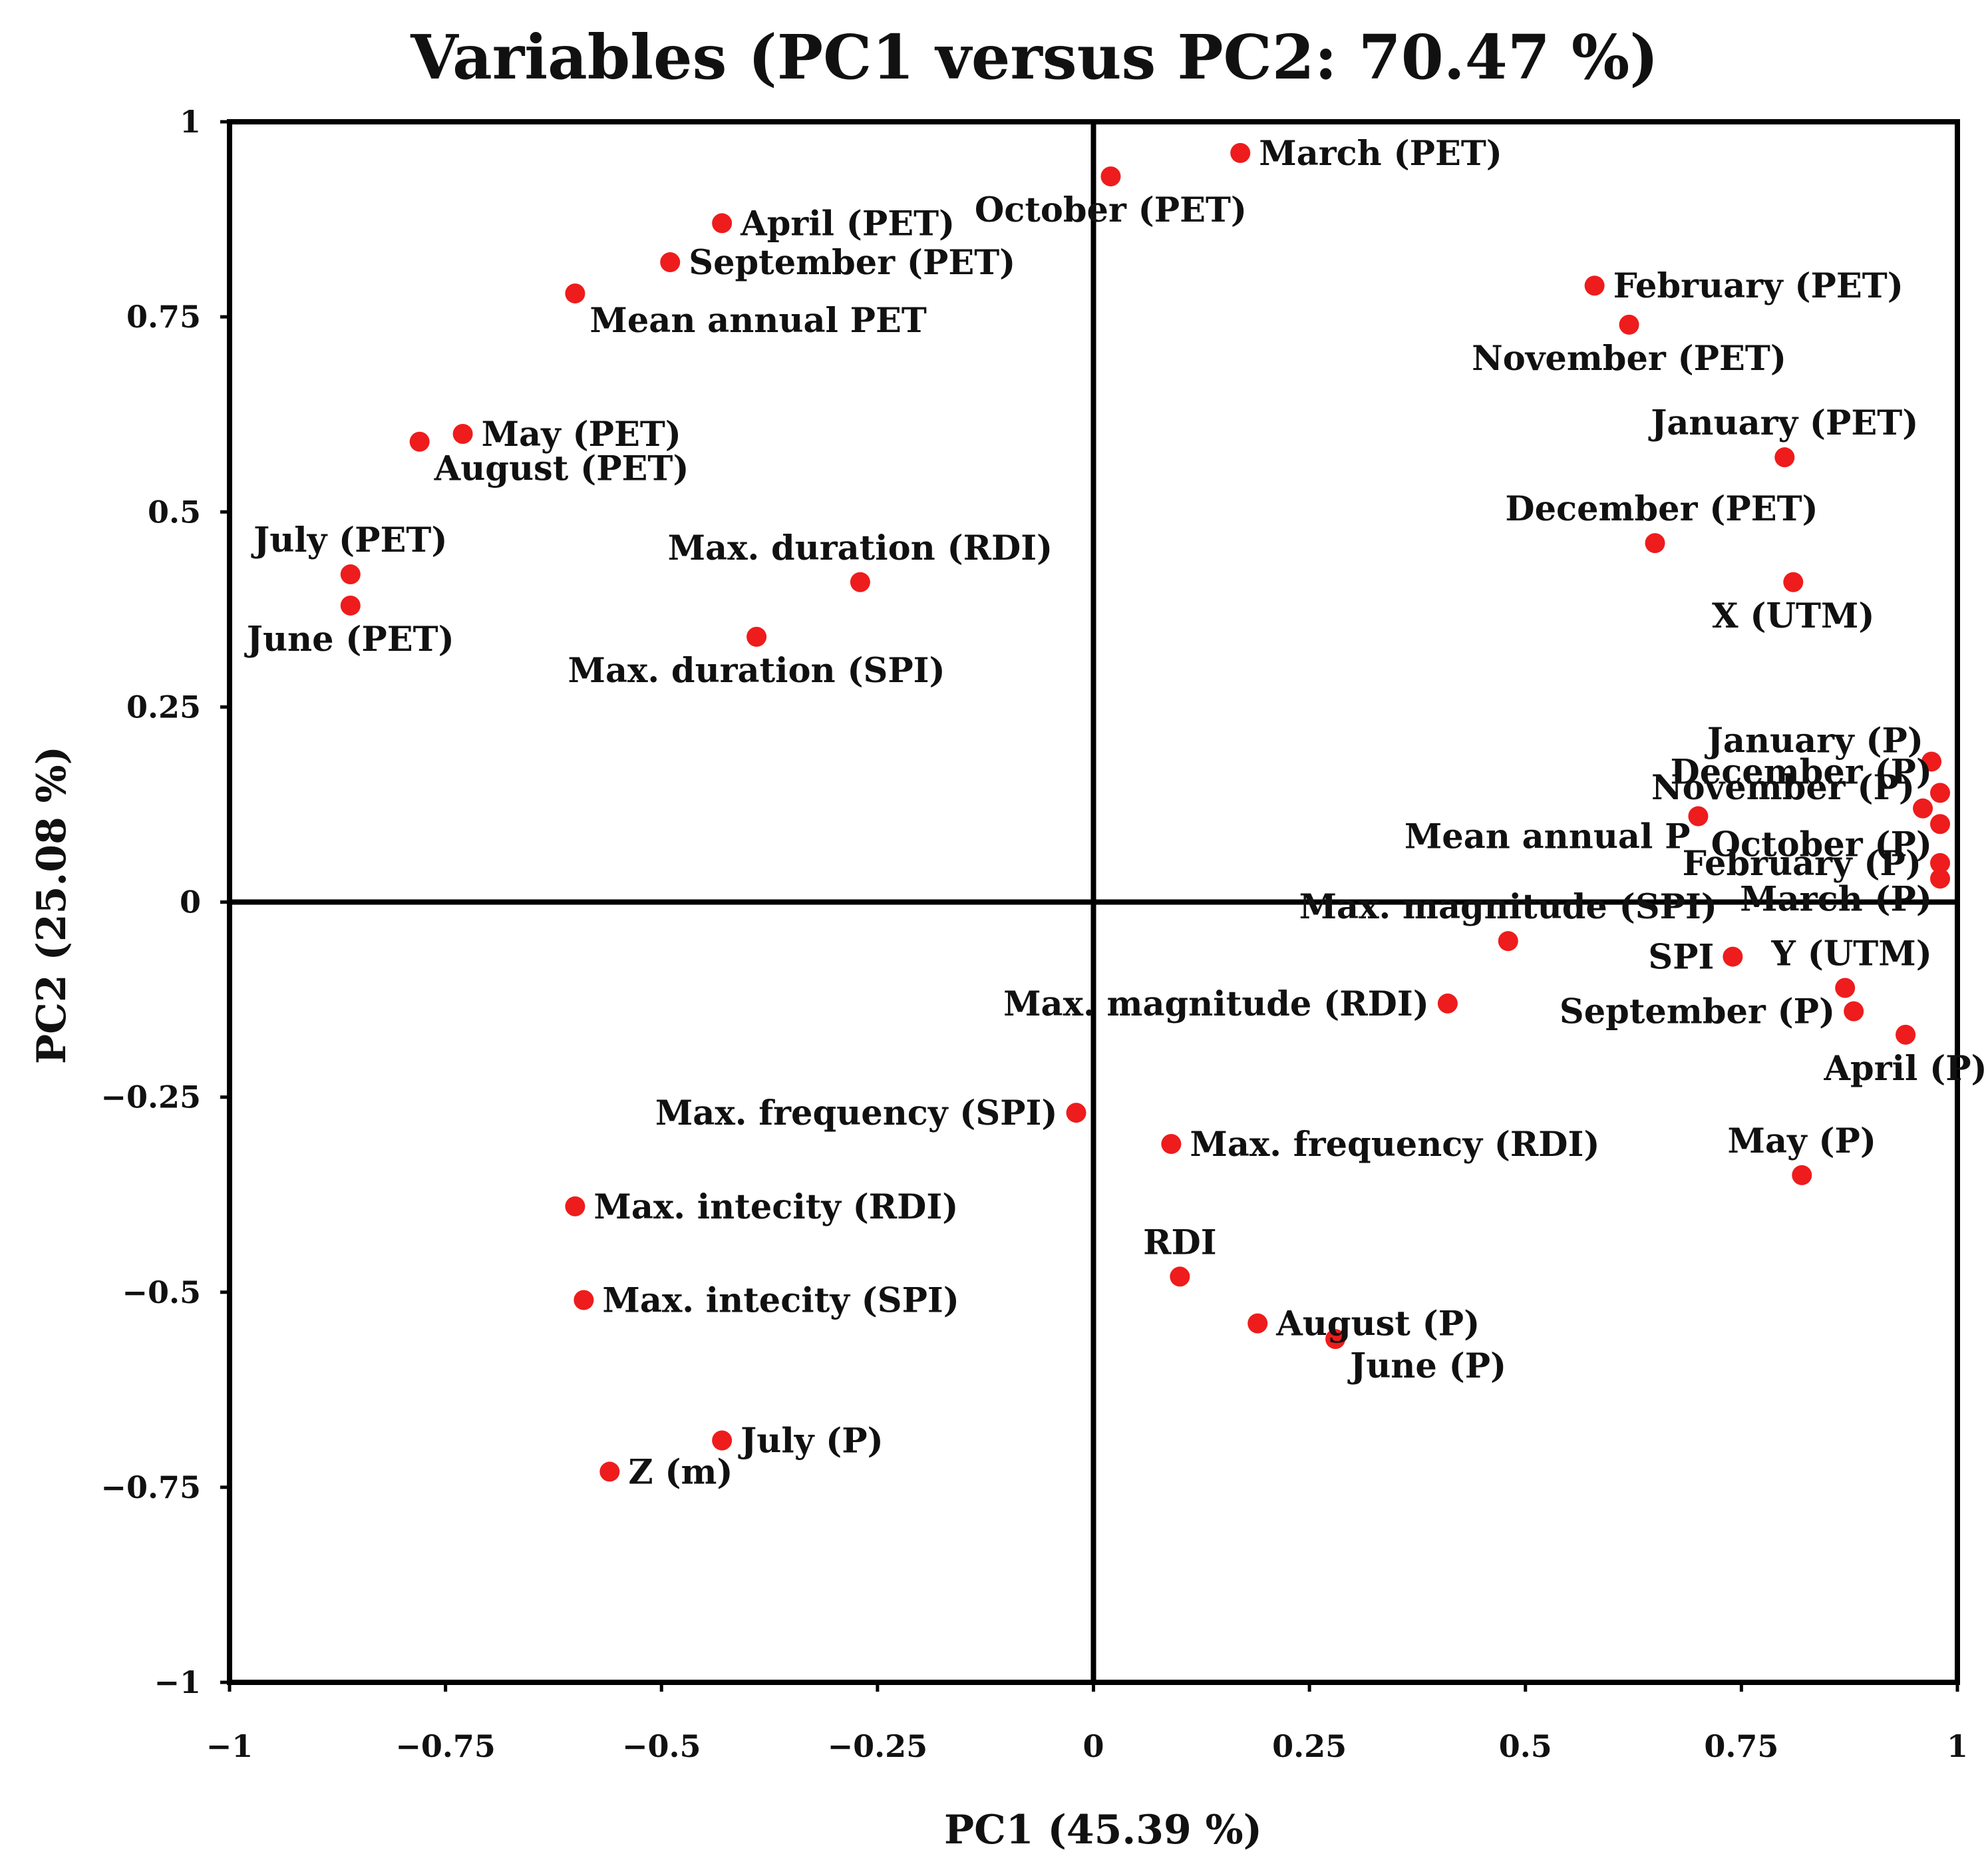 The height and width of the screenshot is (1876, 1986). What do you see at coordinates (1794, 582) in the screenshot?
I see `point-x-utm` at bounding box center [1794, 582].